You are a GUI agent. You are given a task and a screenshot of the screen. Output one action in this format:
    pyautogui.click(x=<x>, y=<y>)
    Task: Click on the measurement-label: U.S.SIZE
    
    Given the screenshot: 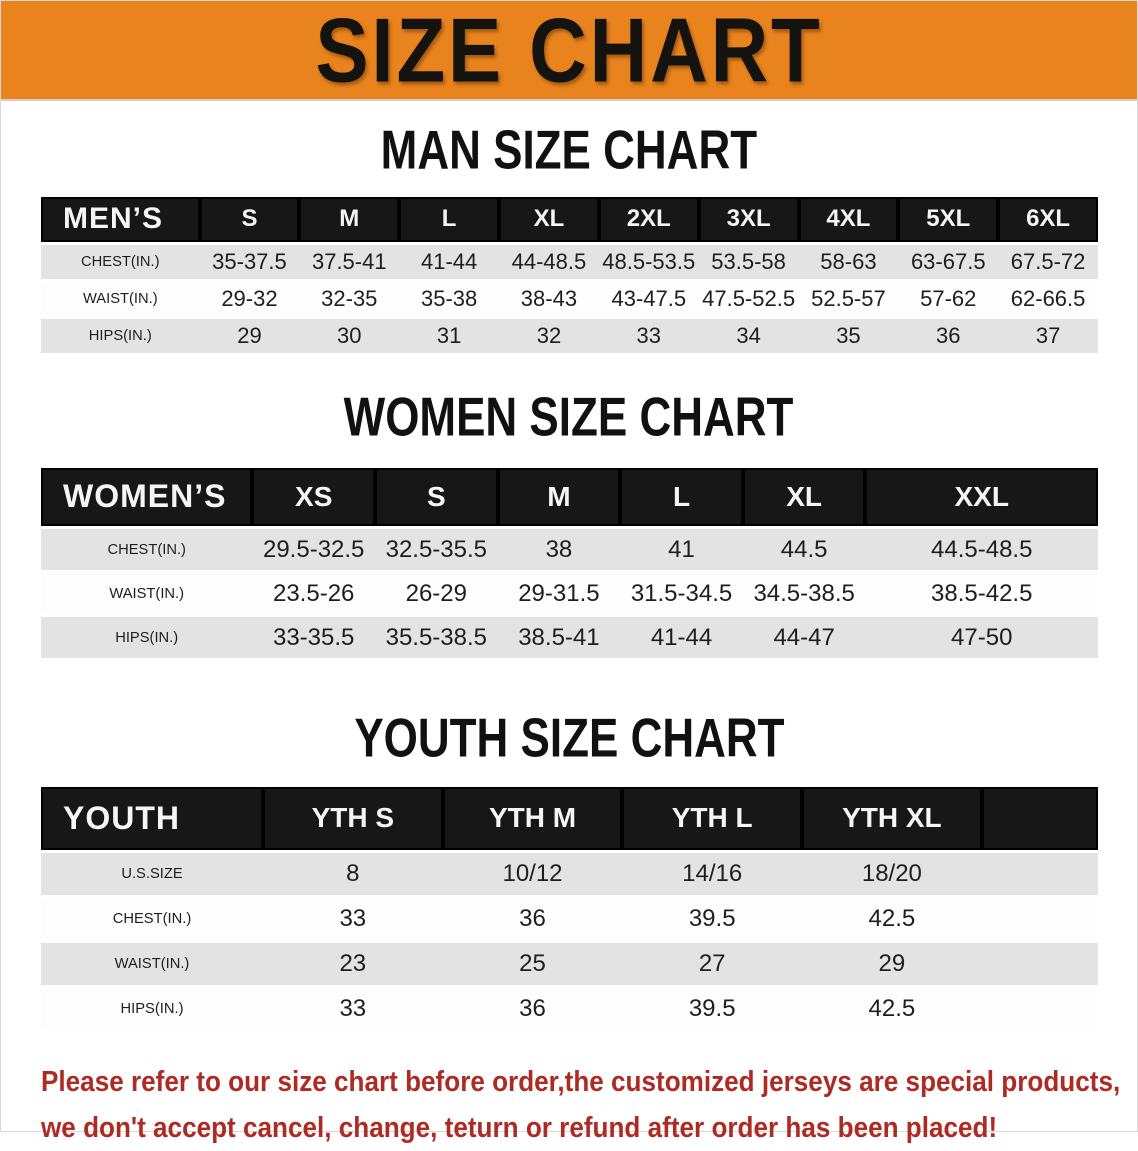 What is the action you would take?
    pyautogui.click(x=152, y=874)
    